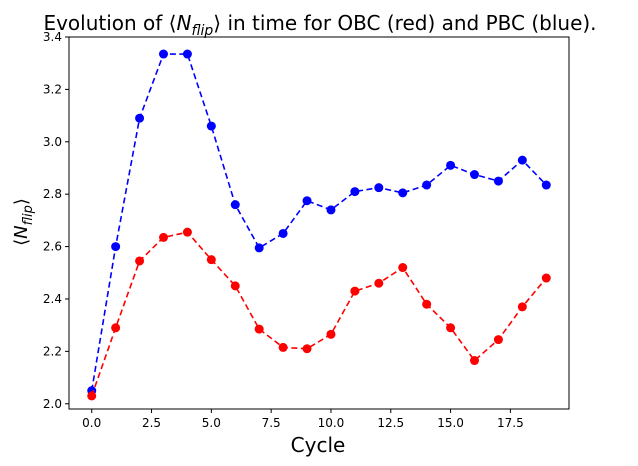 Image resolution: width=638 pixels, height=466 pixels. What do you see at coordinates (52, 247) in the screenshot?
I see `y-tick-label: 2.6` at bounding box center [52, 247].